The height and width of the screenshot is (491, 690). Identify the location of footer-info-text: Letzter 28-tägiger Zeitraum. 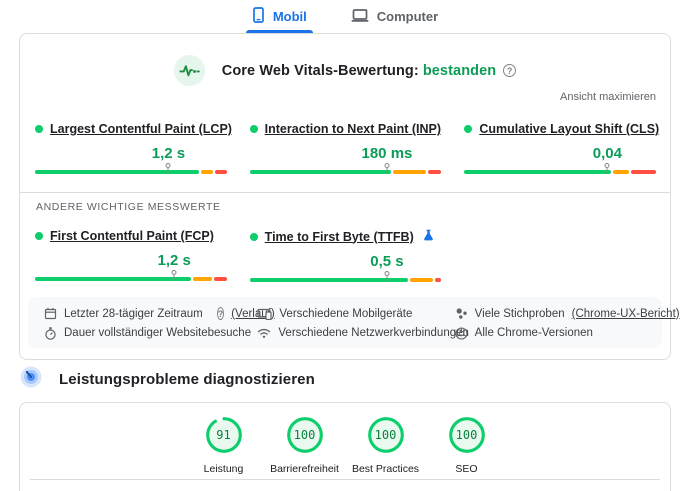
(133, 313).